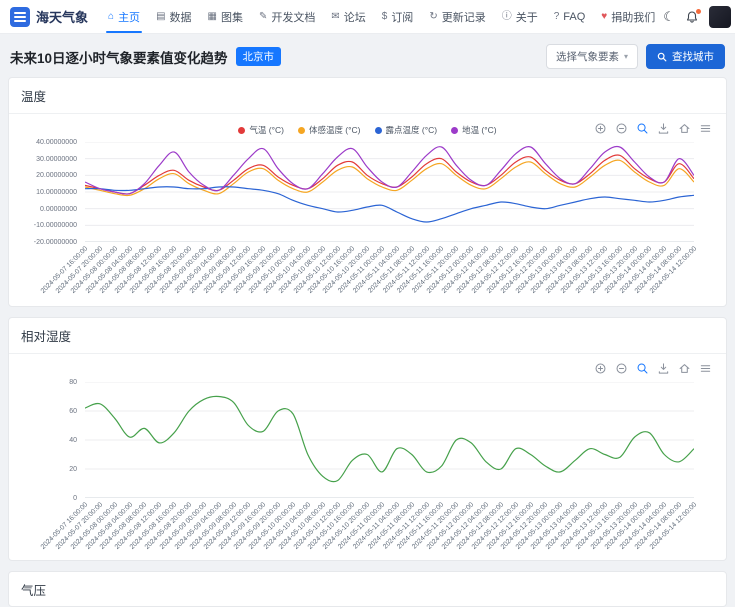  What do you see at coordinates (662, 56) in the screenshot?
I see `search-icon` at bounding box center [662, 56].